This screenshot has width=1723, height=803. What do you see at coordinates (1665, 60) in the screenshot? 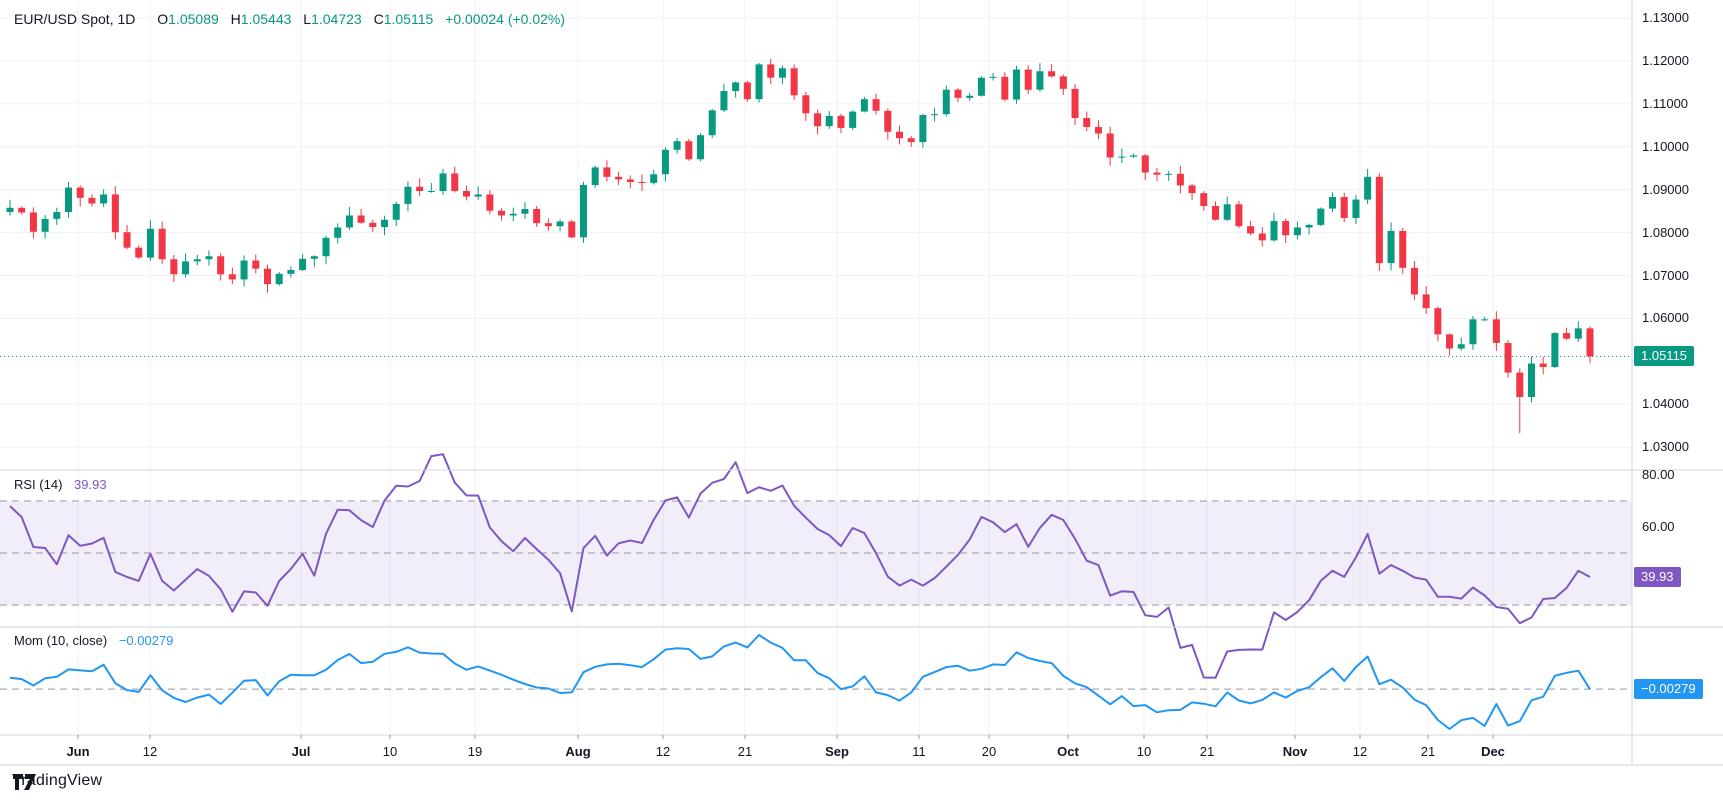
I see `price-tick-label: 1.12000` at bounding box center [1665, 60].